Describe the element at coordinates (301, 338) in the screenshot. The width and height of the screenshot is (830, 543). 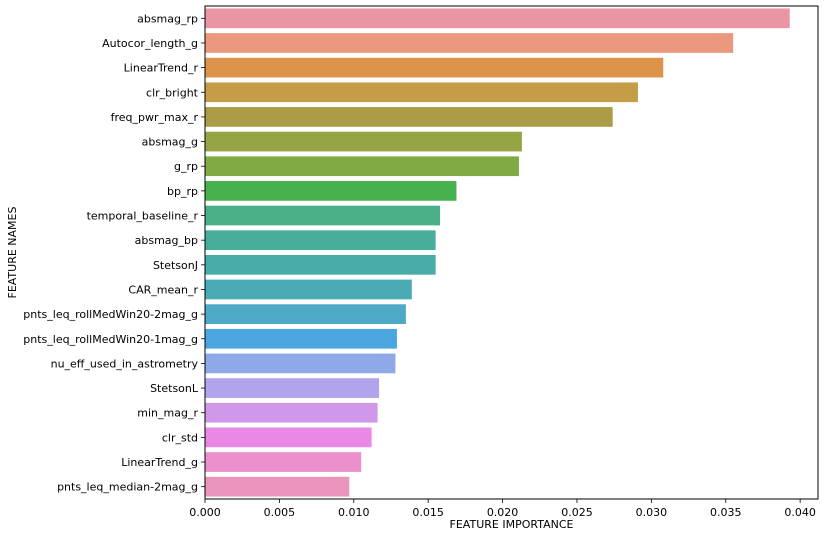
I see `bar-pnts_leq_rollMedWin20-1mag_g` at that location.